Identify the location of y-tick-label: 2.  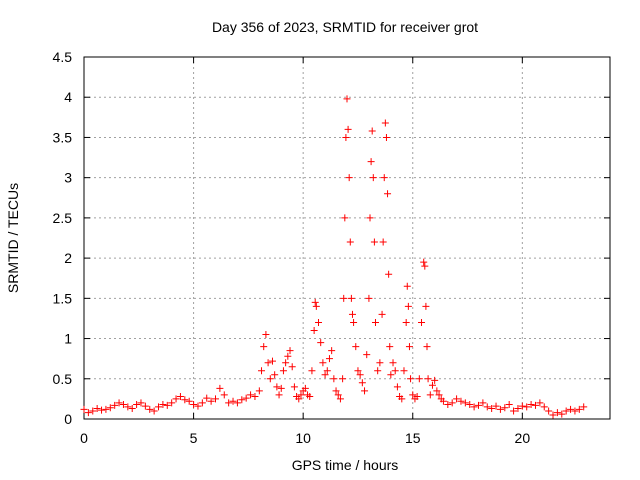
(68, 258).